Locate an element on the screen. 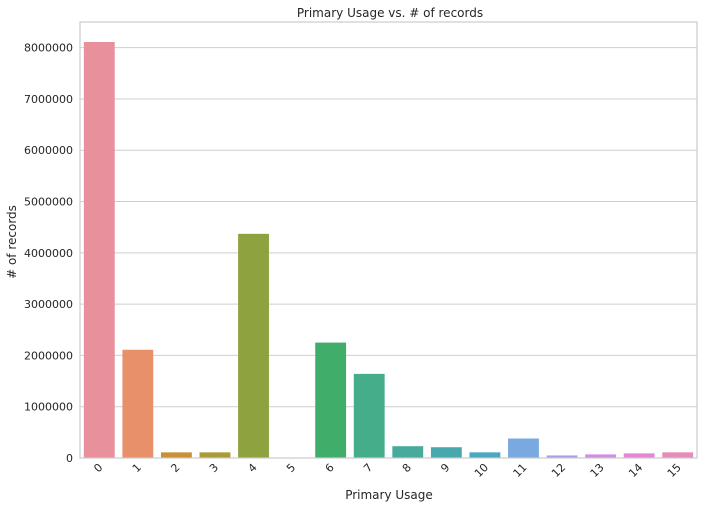 The height and width of the screenshot is (512, 703). y-tick-label: 4000000 is located at coordinates (48, 253).